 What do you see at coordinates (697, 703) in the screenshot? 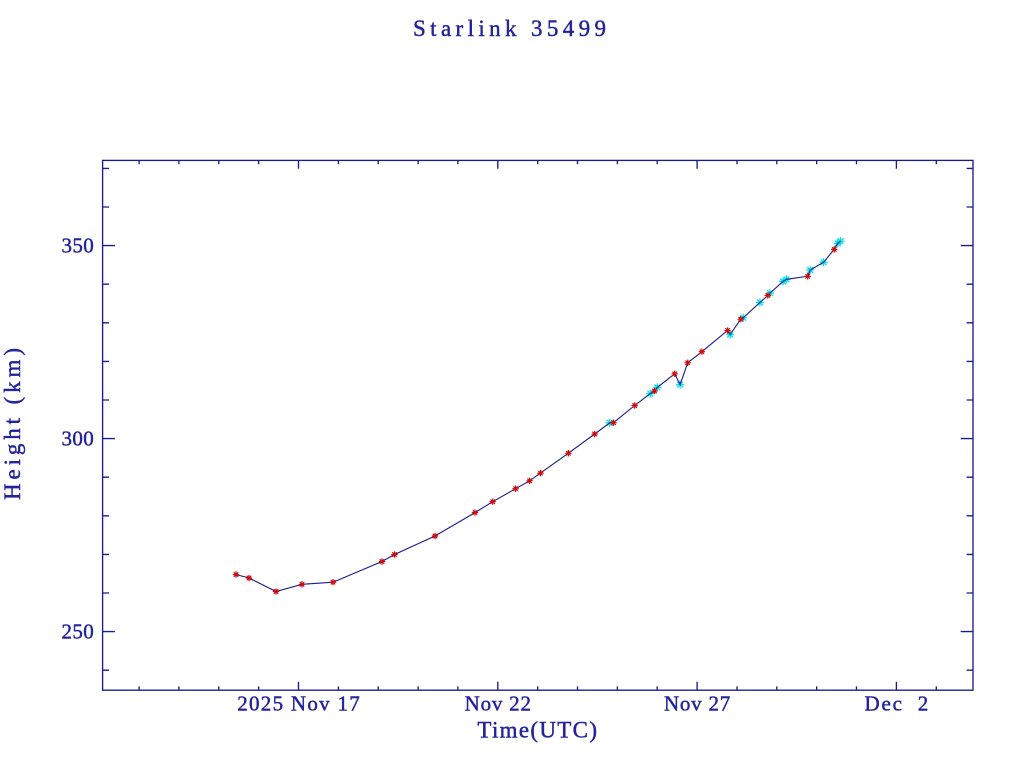
I see `svg-text: Nov 27` at bounding box center [697, 703].